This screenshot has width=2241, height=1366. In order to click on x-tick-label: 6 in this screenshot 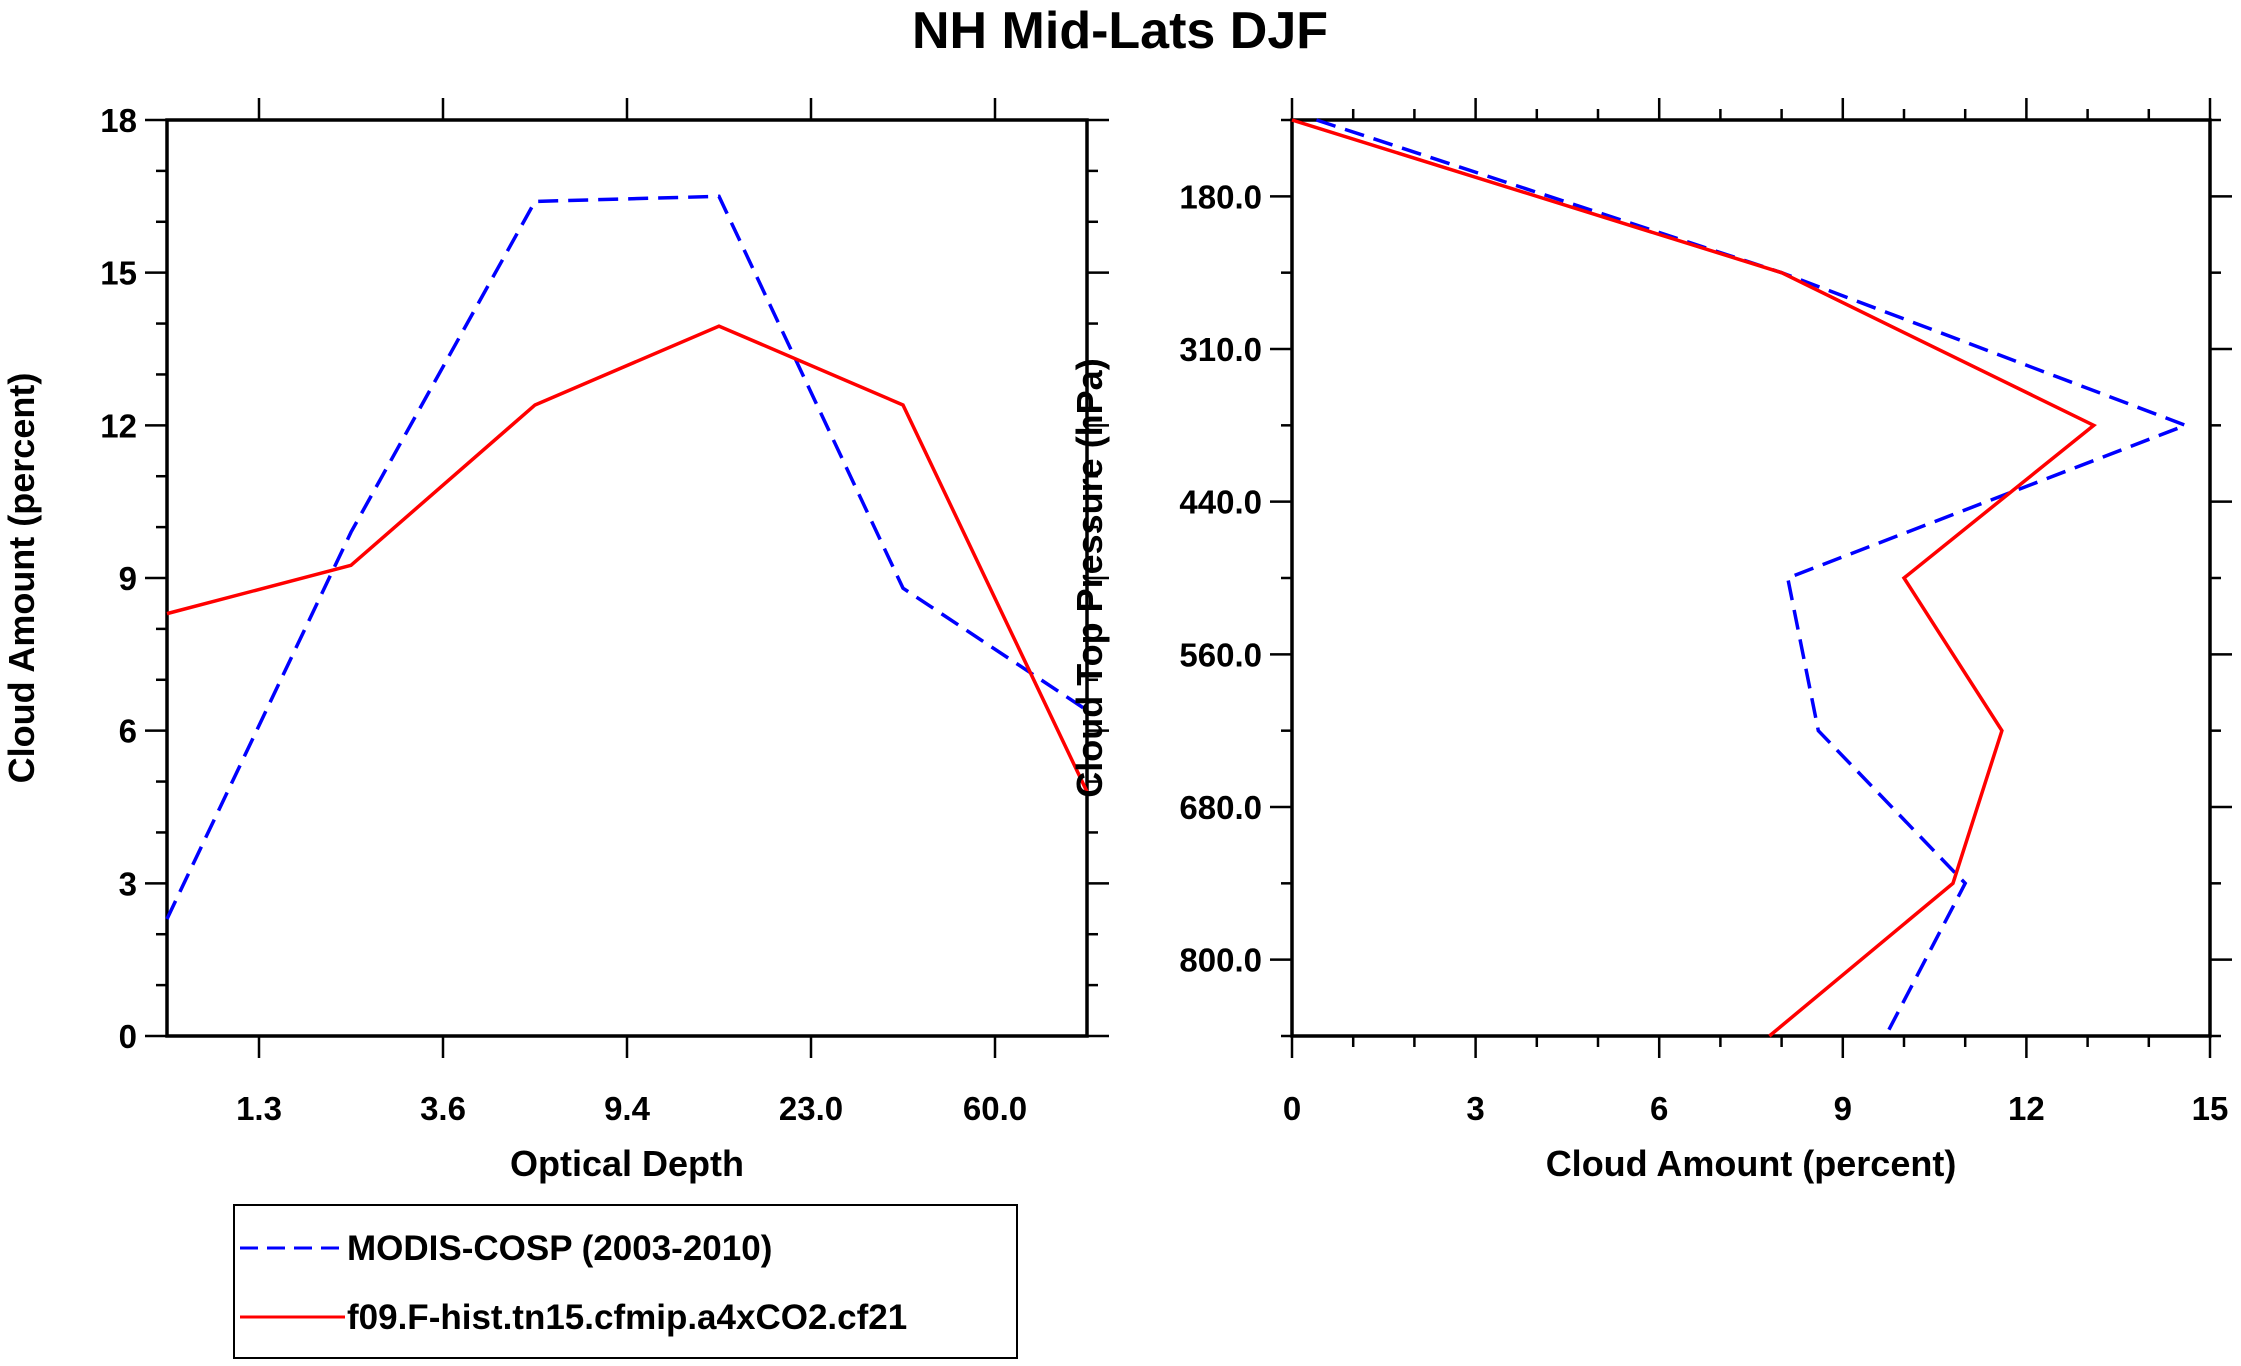, I will do `click(1659, 1108)`.